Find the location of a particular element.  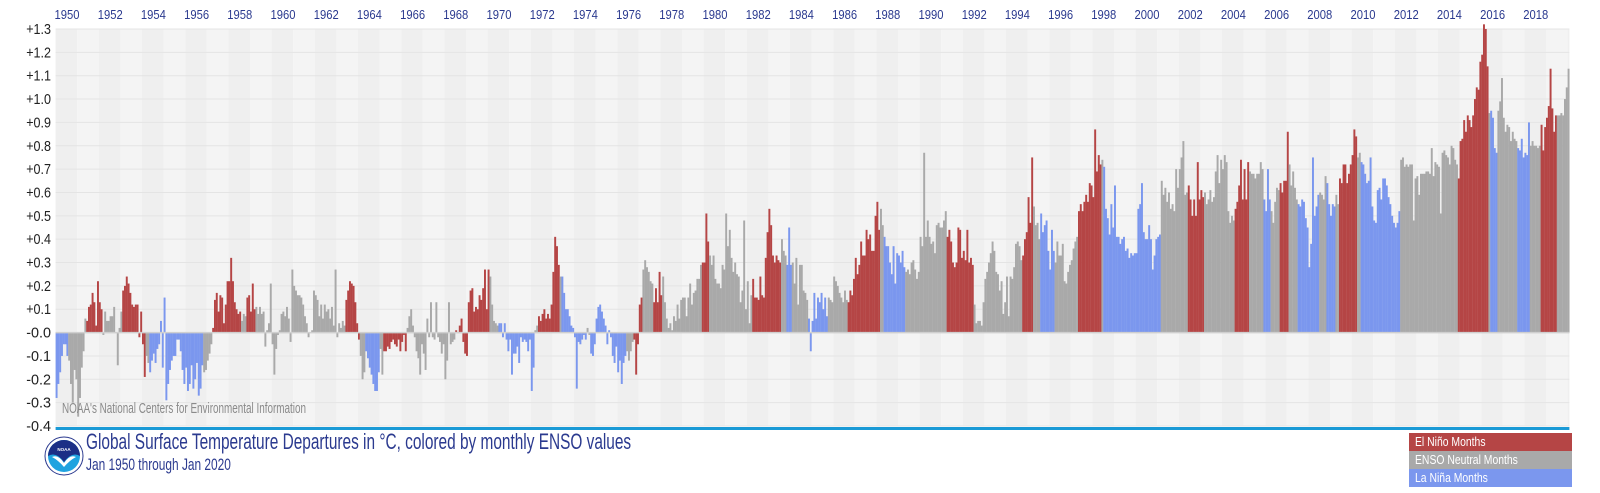

x-tick-label: 1970 is located at coordinates (499, 14).